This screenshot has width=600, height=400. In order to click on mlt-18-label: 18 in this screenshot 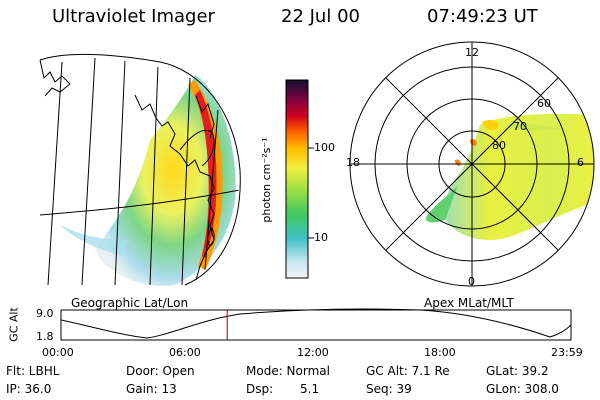, I will do `click(353, 162)`.